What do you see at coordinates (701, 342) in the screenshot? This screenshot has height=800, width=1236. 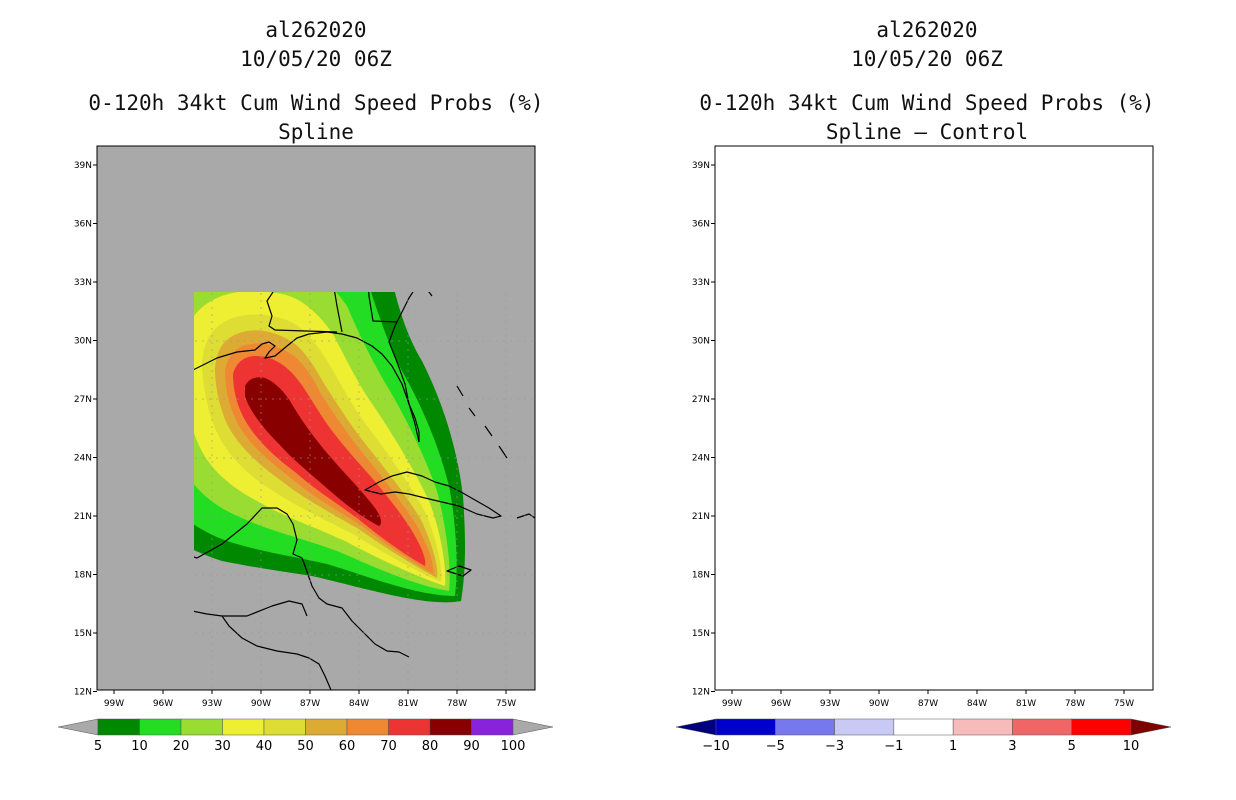 I see `right-lat-label: 30N` at bounding box center [701, 342].